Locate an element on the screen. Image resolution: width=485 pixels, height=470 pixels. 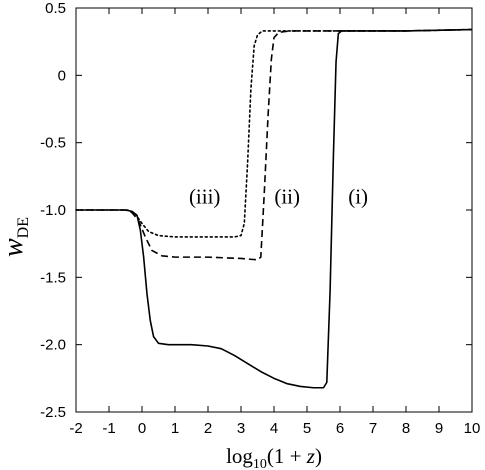
x-axis-label-sub: 10 is located at coordinates (260, 463).